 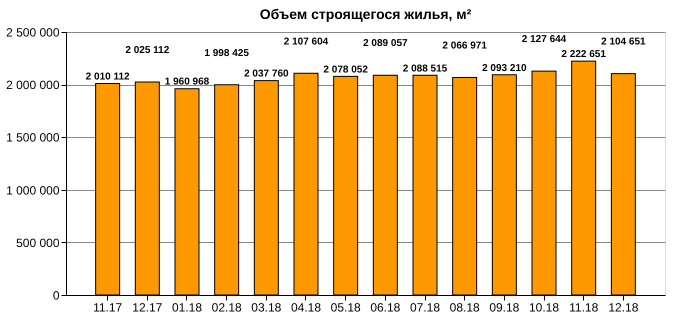 What do you see at coordinates (227, 53) in the screenshot?
I see `data-label: 1 998 425` at bounding box center [227, 53].